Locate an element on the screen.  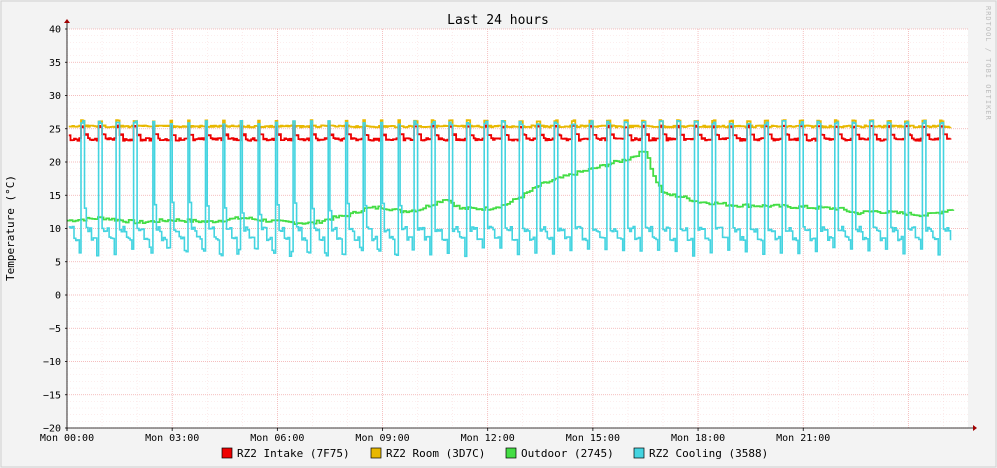
y-tick-label: 15 is located at coordinates (55, 196).